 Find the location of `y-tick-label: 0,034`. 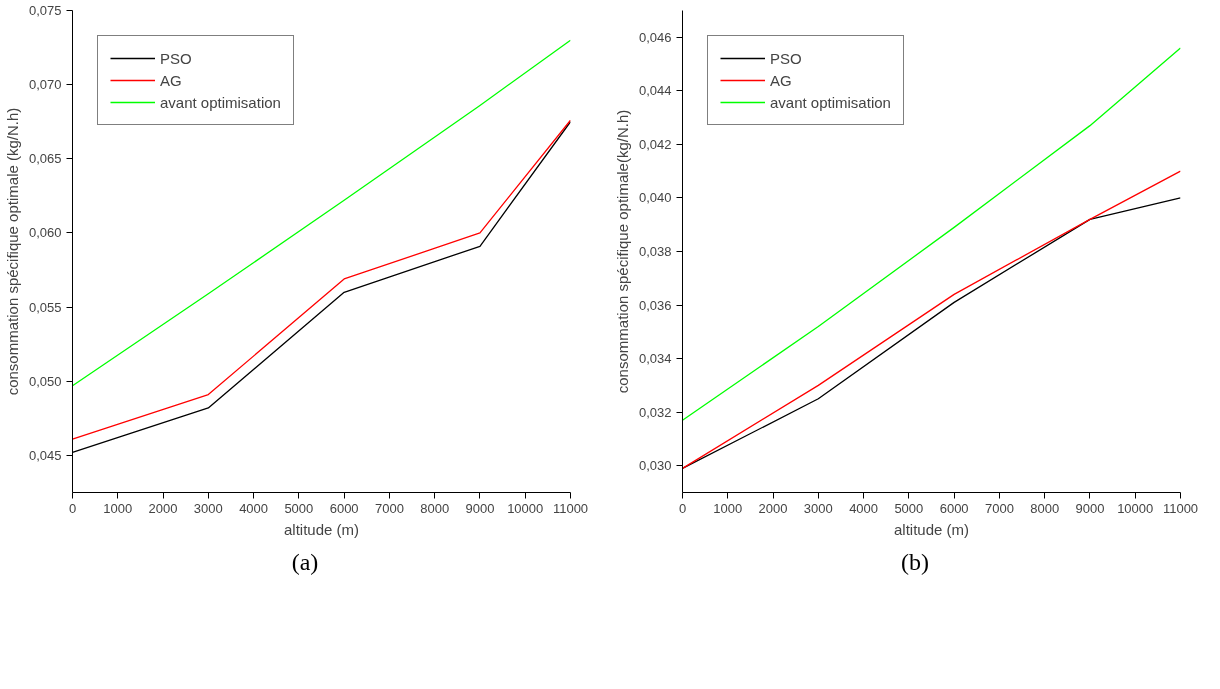

y-tick-label: 0,034 is located at coordinates (655, 359).